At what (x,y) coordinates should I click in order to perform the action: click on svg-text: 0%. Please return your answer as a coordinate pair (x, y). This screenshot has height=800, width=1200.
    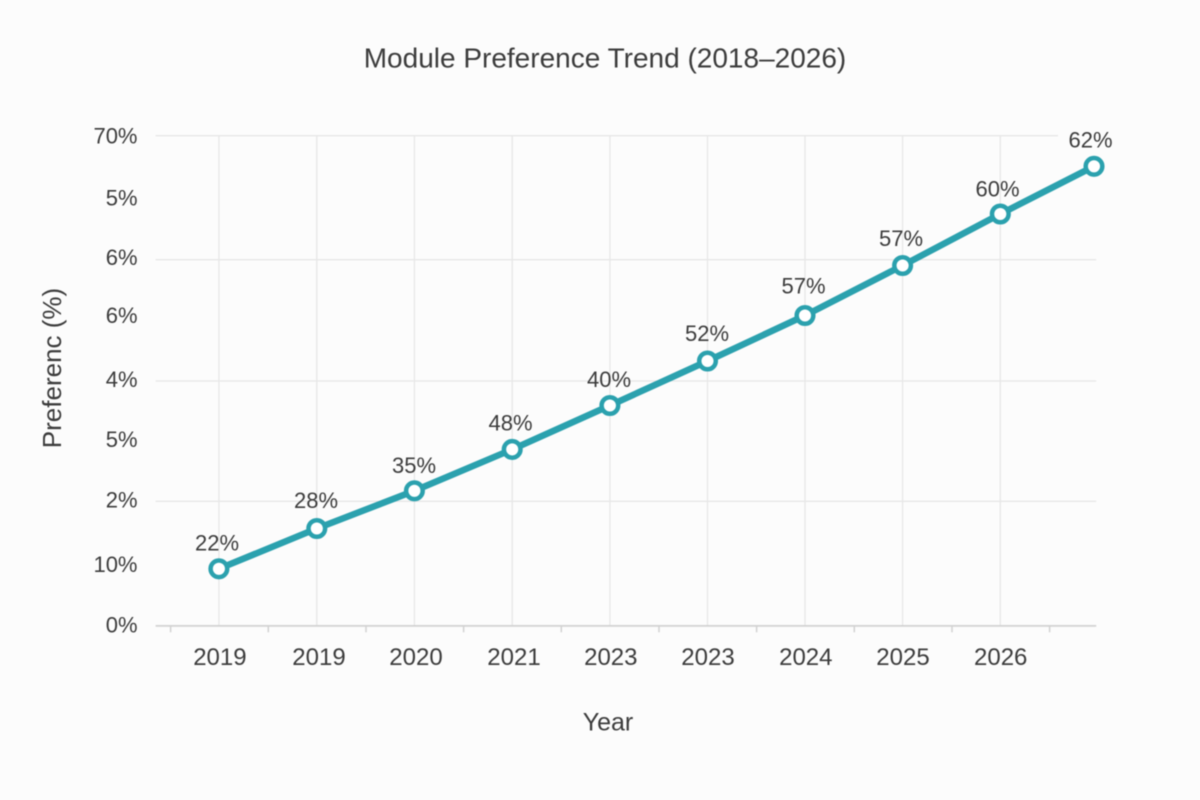
    Looking at the image, I should click on (122, 624).